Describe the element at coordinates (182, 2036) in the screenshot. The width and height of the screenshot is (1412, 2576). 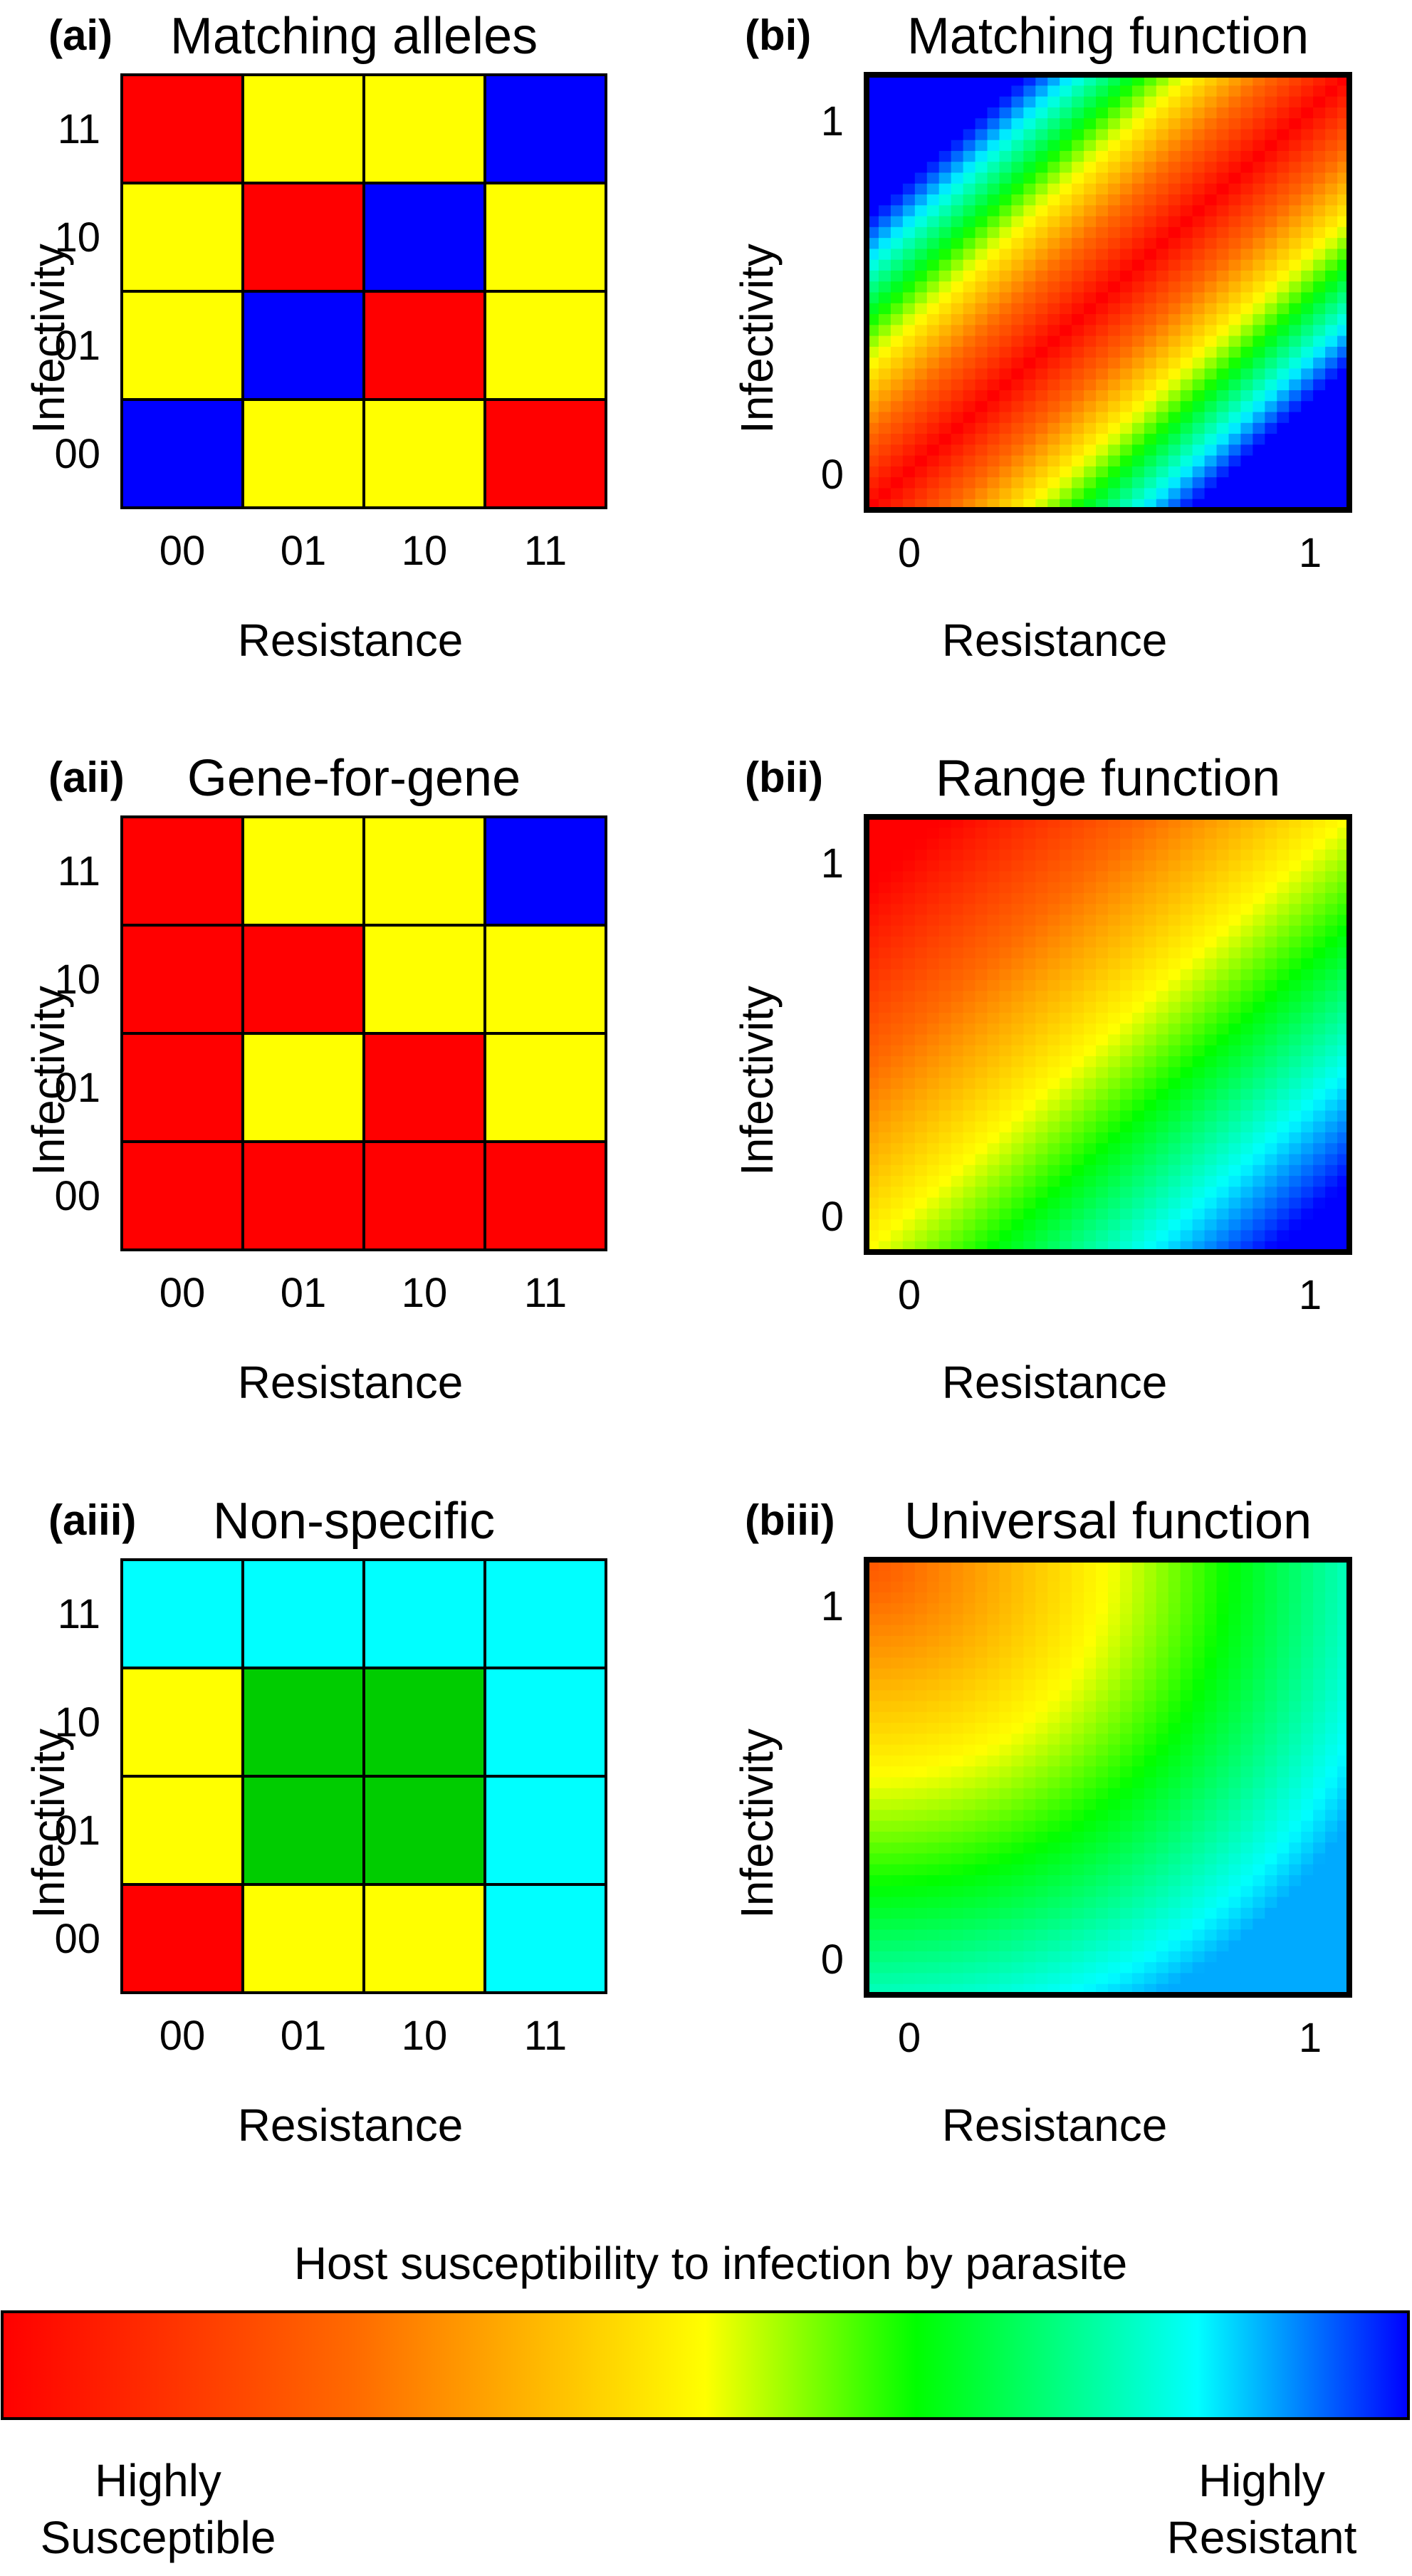
I see `x-tick-label: 00` at that location.